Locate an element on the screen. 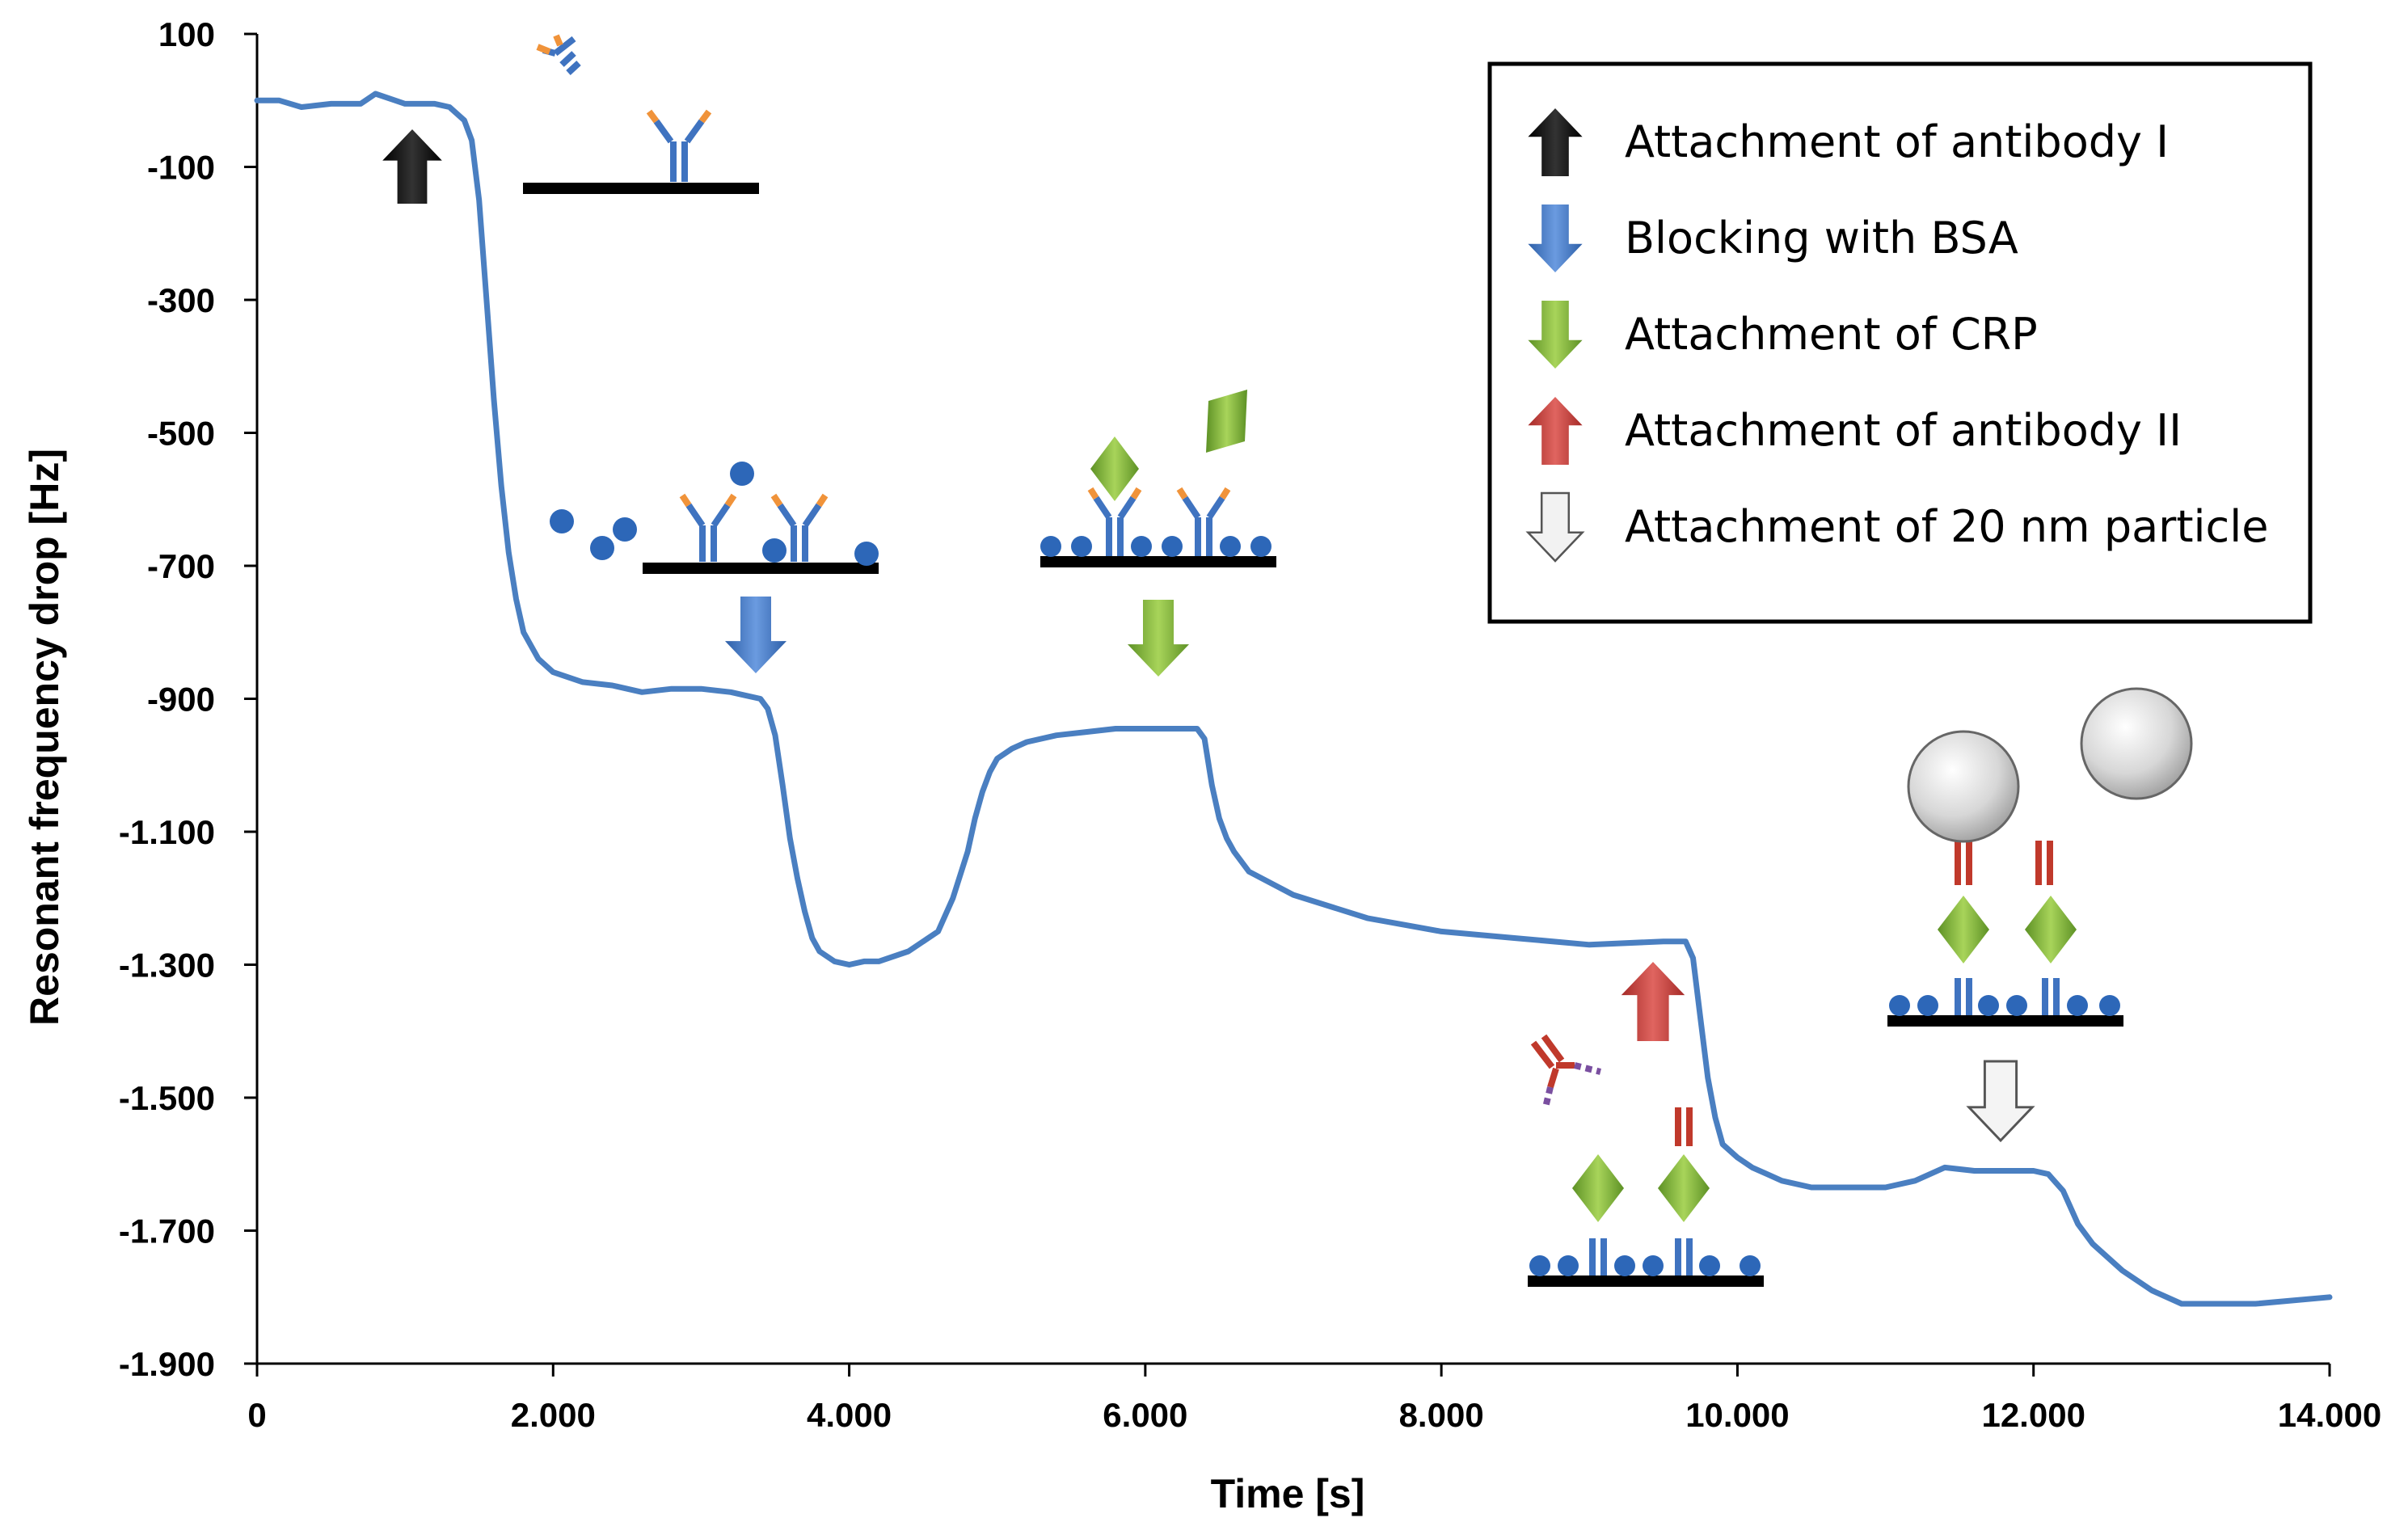  legend-label: Attachment of CRP is located at coordinates (1831, 334).